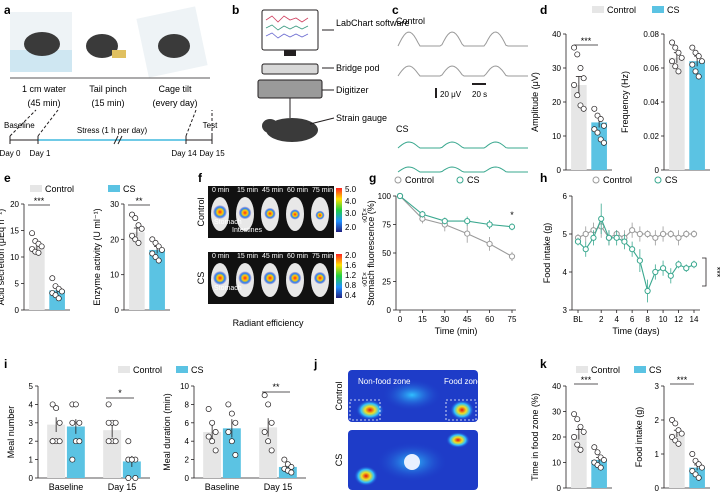  I want to click on x-tick-label: 45, so click(467, 319).